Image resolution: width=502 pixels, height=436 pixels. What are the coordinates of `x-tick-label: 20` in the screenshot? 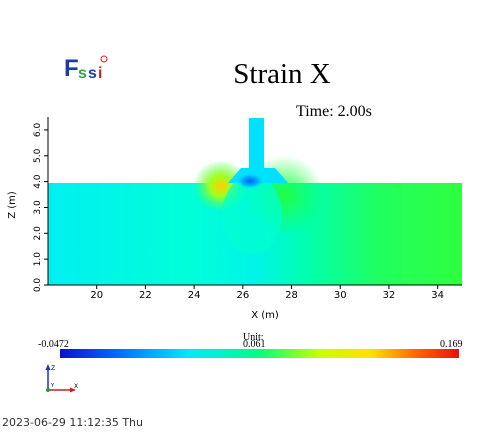 It's located at (96, 295).